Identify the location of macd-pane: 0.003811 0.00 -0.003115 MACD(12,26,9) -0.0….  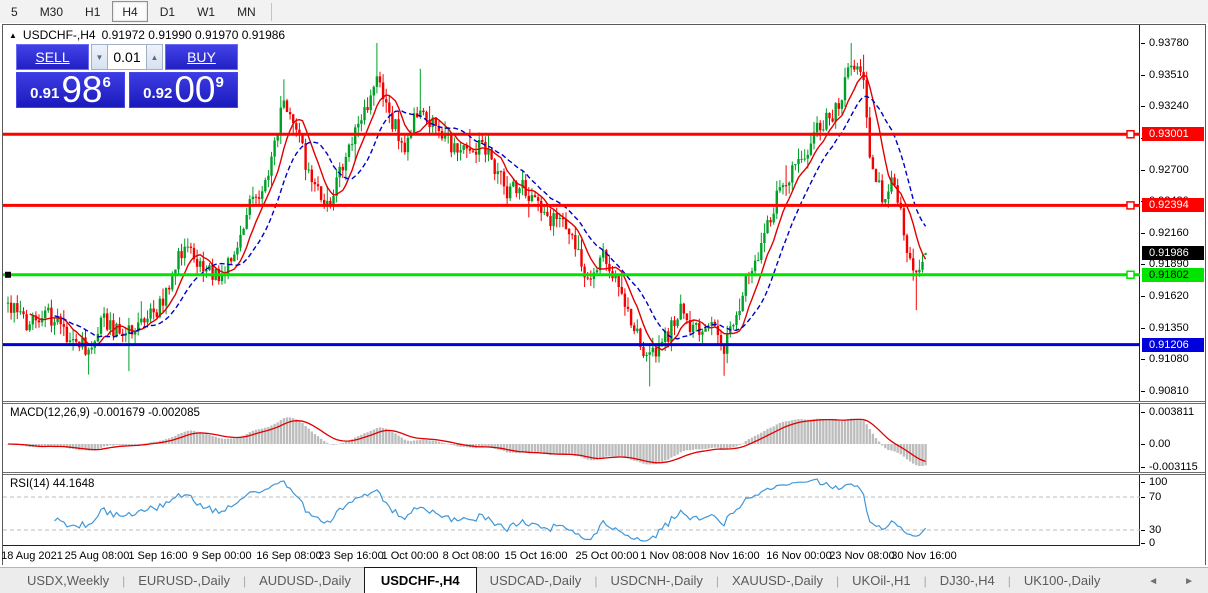
(604, 438).